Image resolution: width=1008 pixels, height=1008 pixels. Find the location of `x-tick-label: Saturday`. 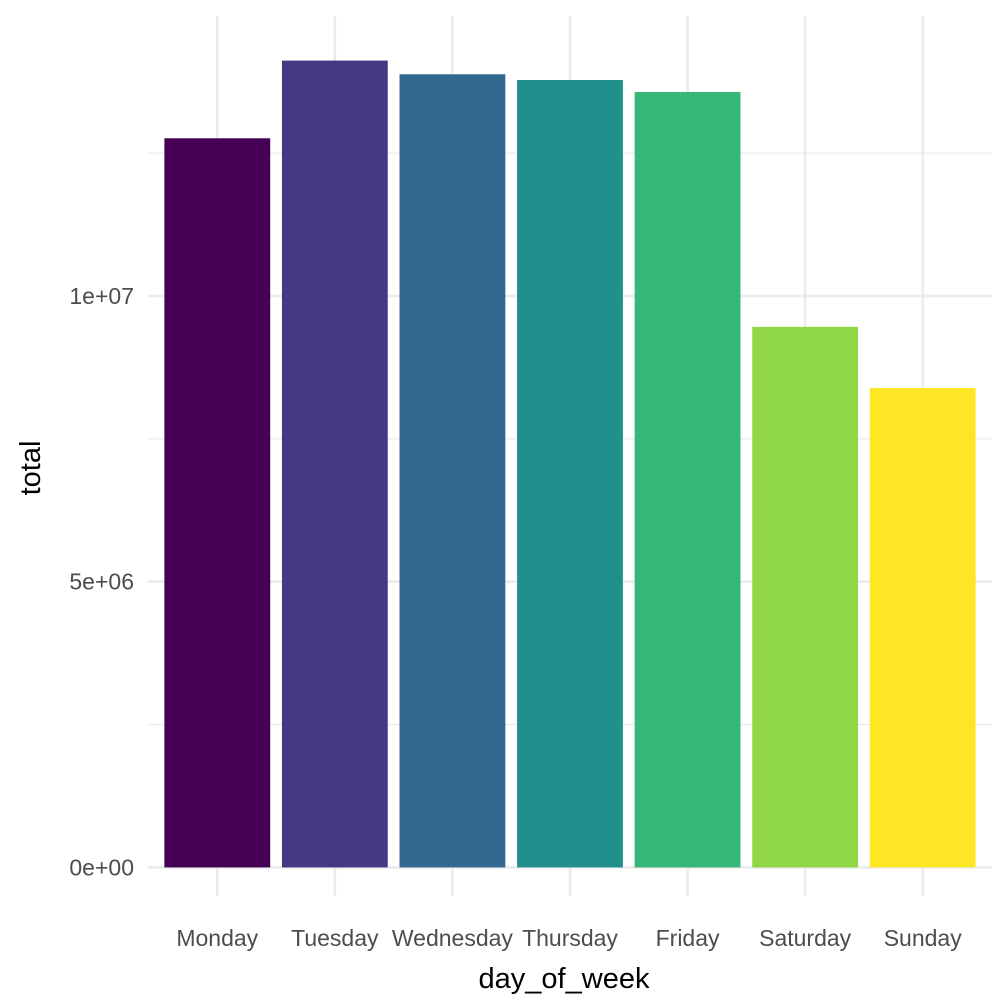

x-tick-label: Saturday is located at coordinates (805, 938).